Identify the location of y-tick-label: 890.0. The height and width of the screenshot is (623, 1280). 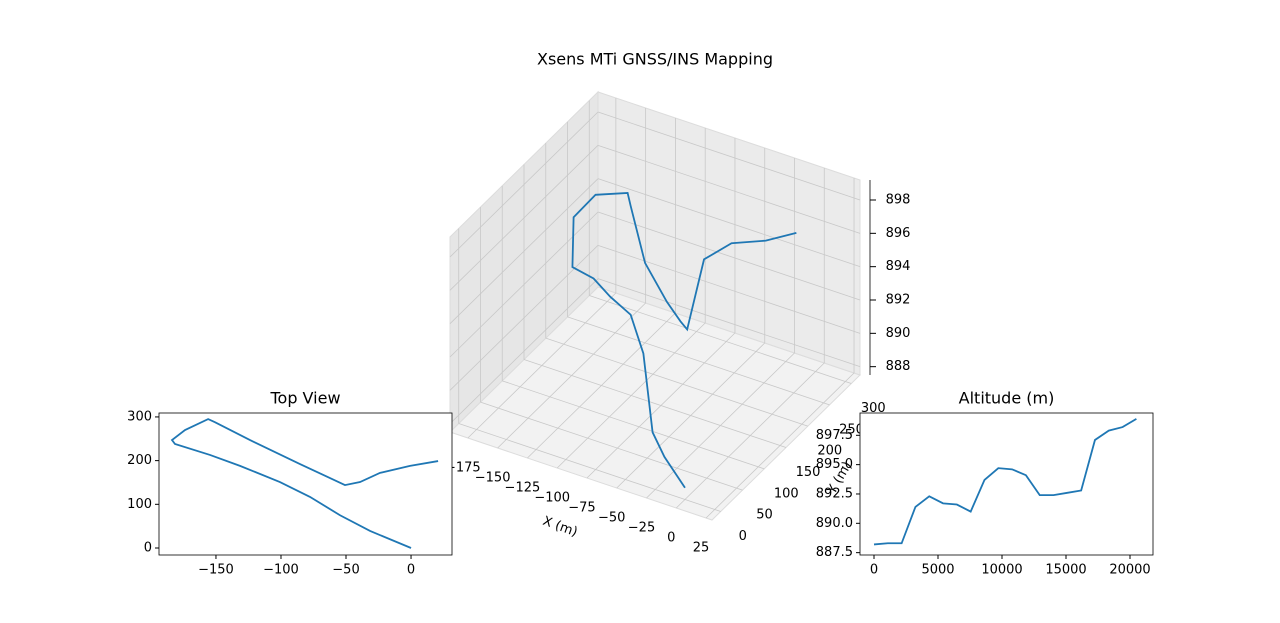
(834, 523).